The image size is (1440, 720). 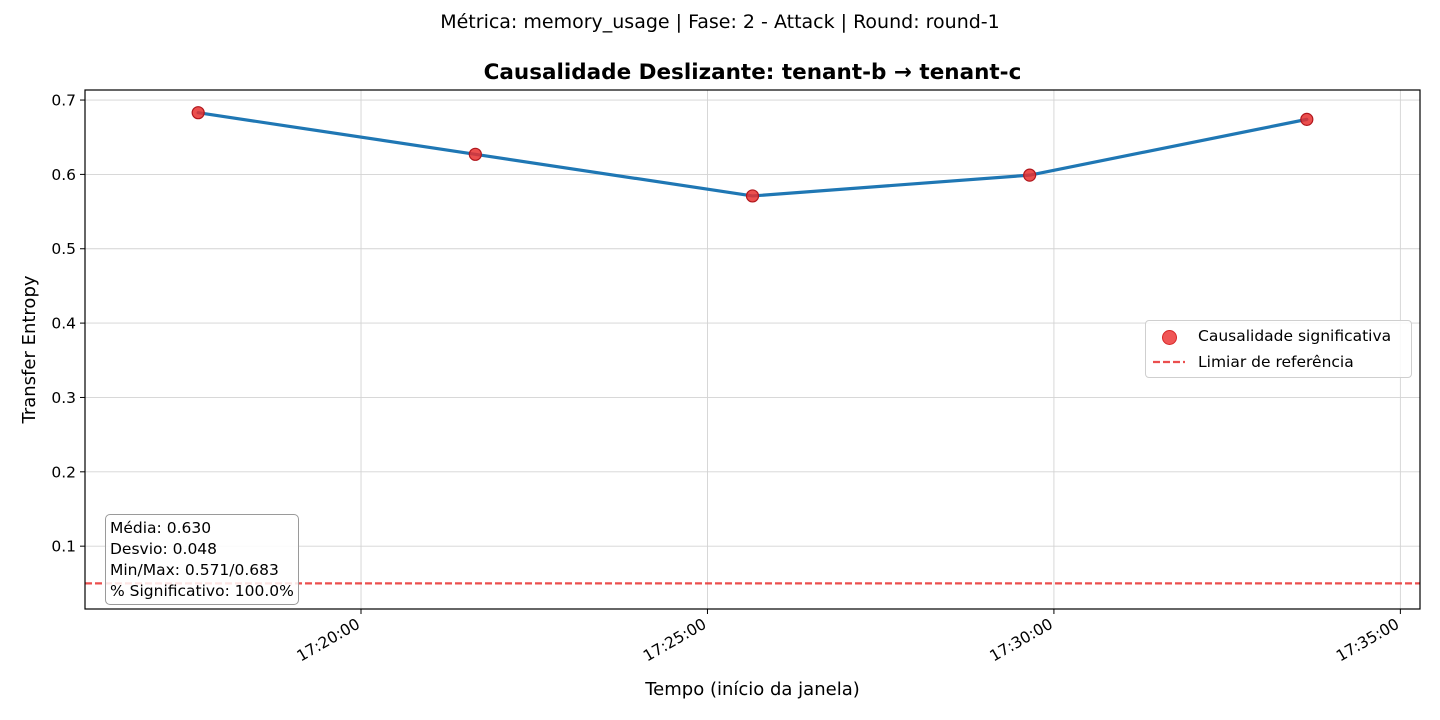 What do you see at coordinates (63, 249) in the screenshot?
I see `y-tick-label: 0.5` at bounding box center [63, 249].